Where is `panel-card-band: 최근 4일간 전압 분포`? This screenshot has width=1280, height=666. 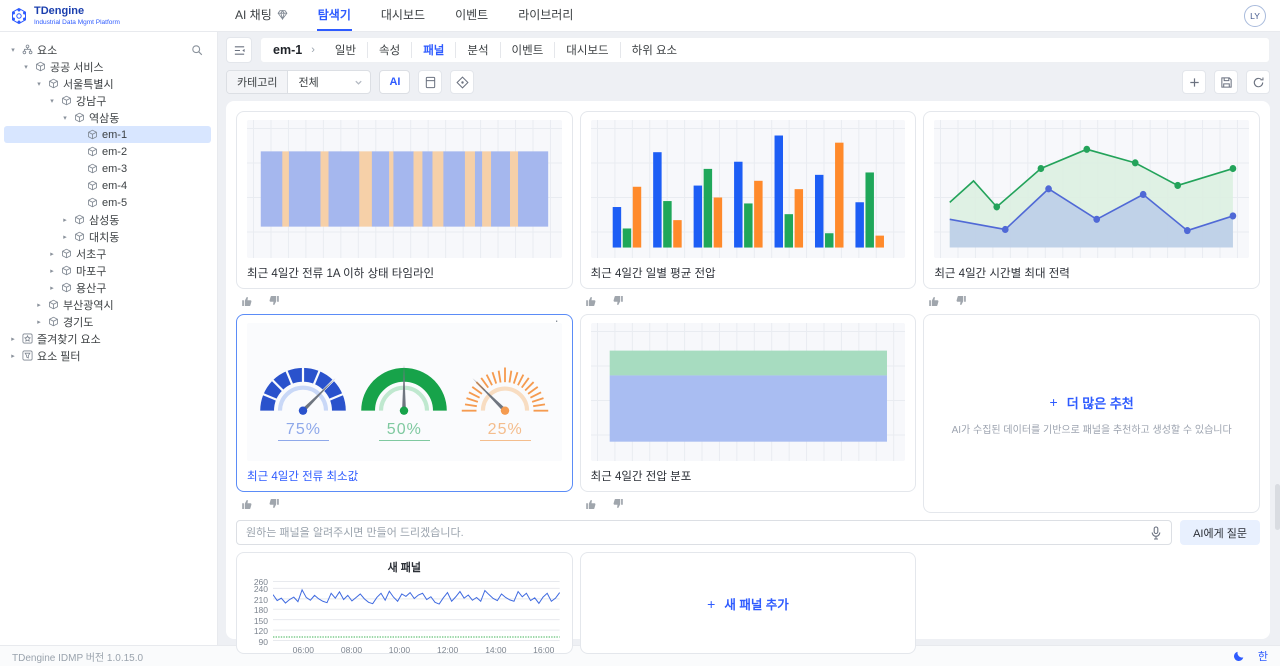 panel-card-band: 최근 4일간 전압 분포 is located at coordinates (748, 403).